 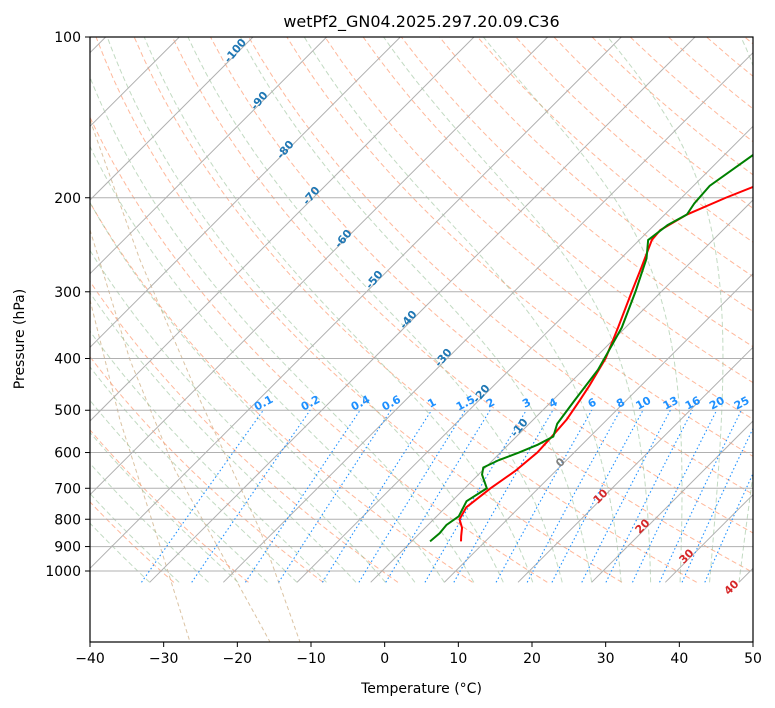 I want to click on y-tick-label: 700, so click(x=67, y=489).